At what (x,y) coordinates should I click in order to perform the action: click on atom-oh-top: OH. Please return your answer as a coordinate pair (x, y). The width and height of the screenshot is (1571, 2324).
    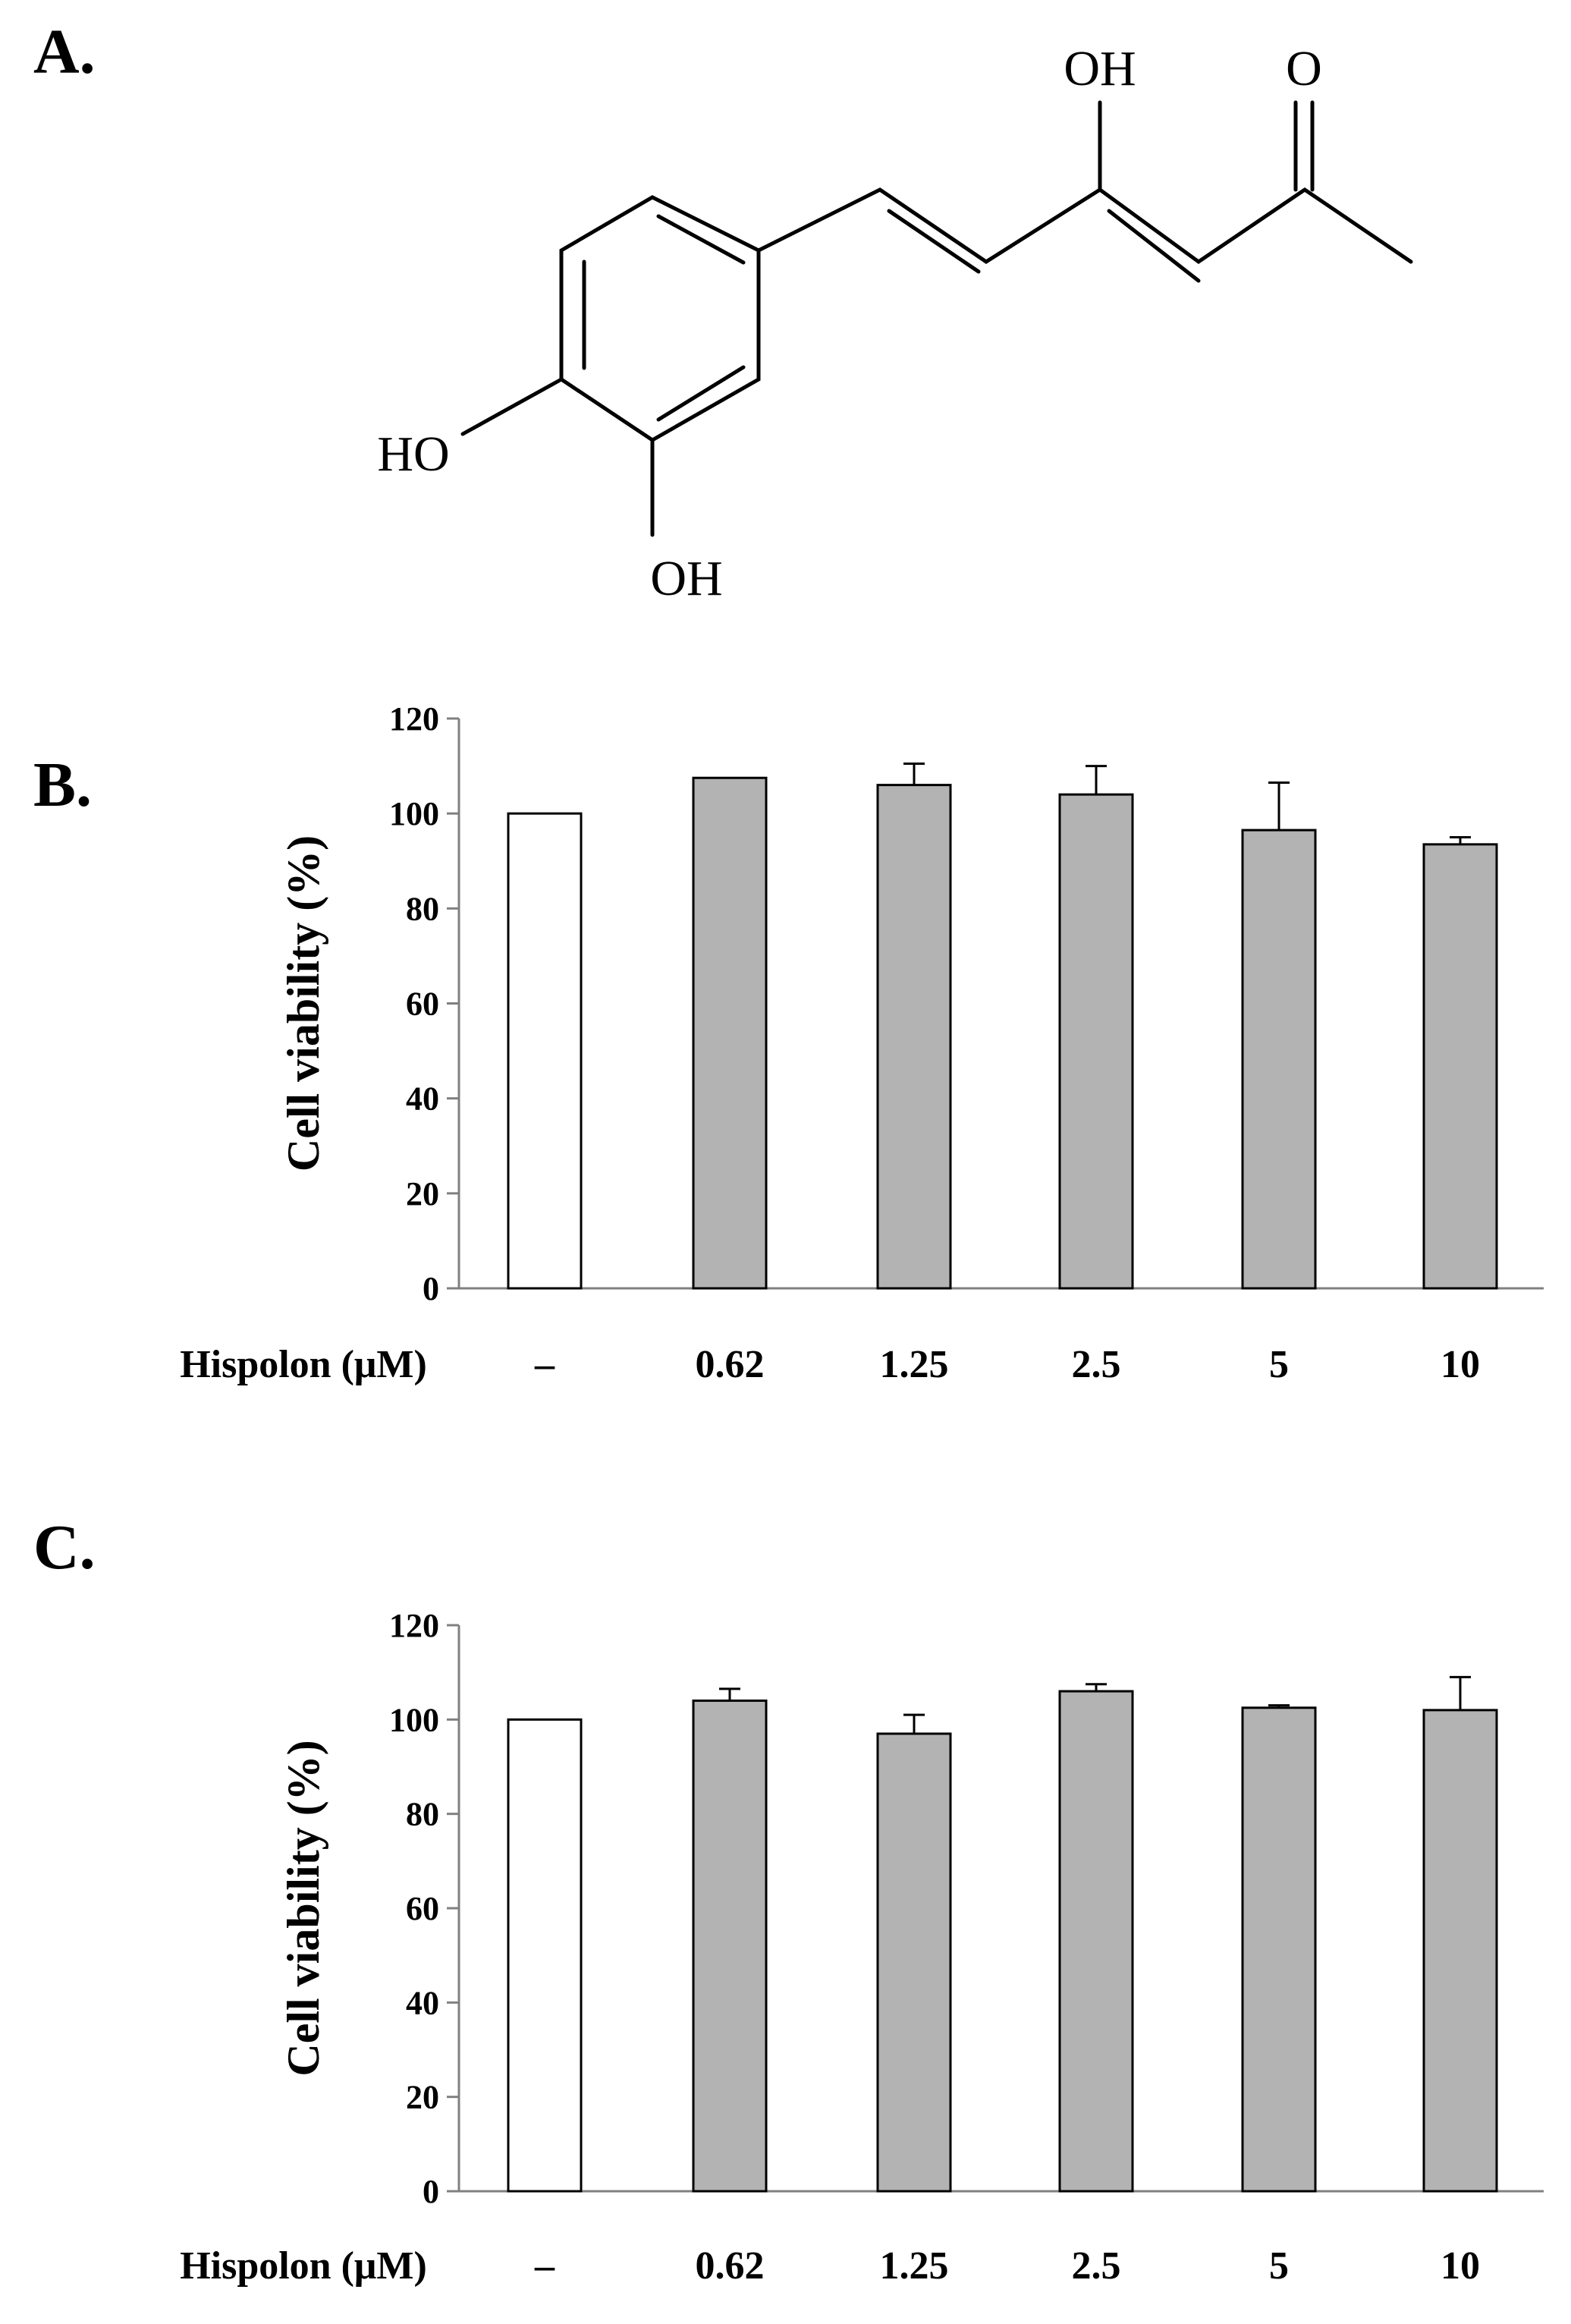
    Looking at the image, I should click on (1100, 68).